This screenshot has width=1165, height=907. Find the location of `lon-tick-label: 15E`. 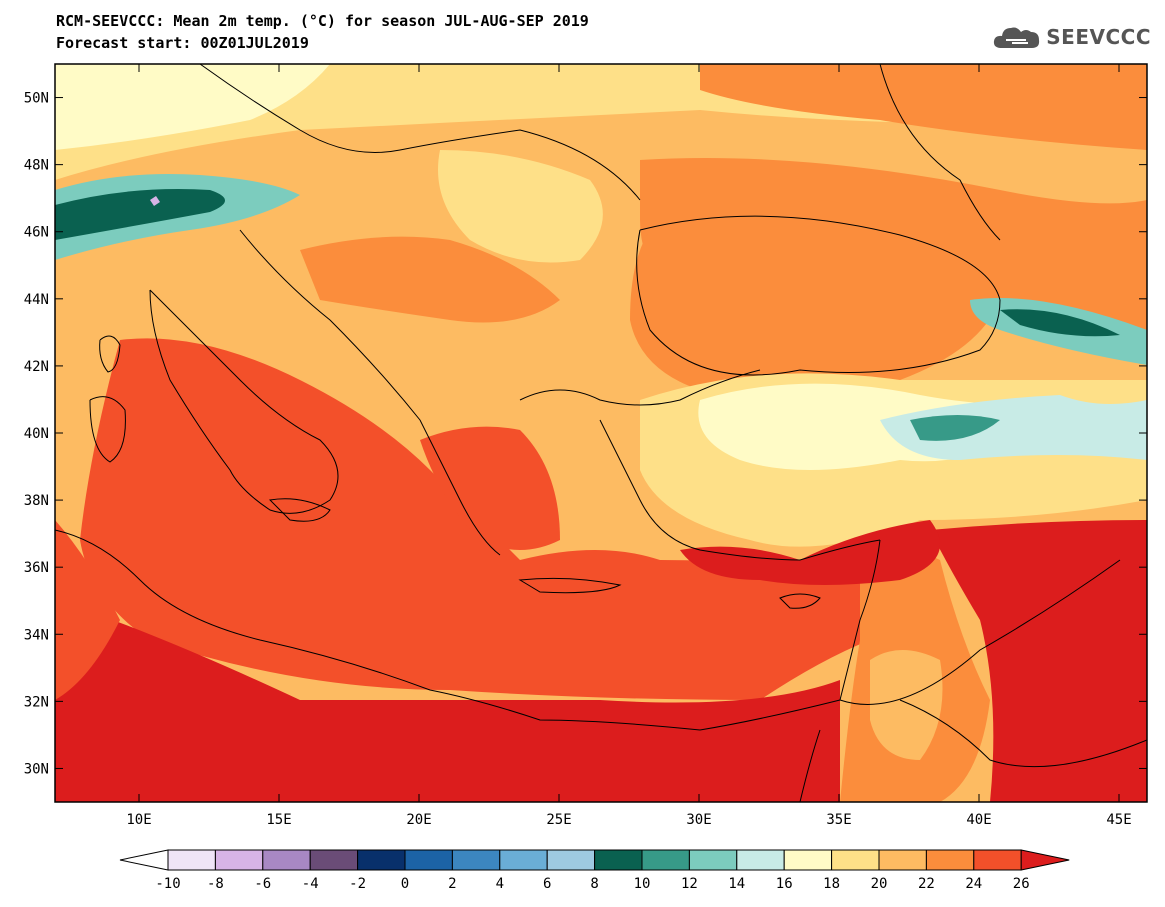

lon-tick-label: 15E is located at coordinates (278, 820).